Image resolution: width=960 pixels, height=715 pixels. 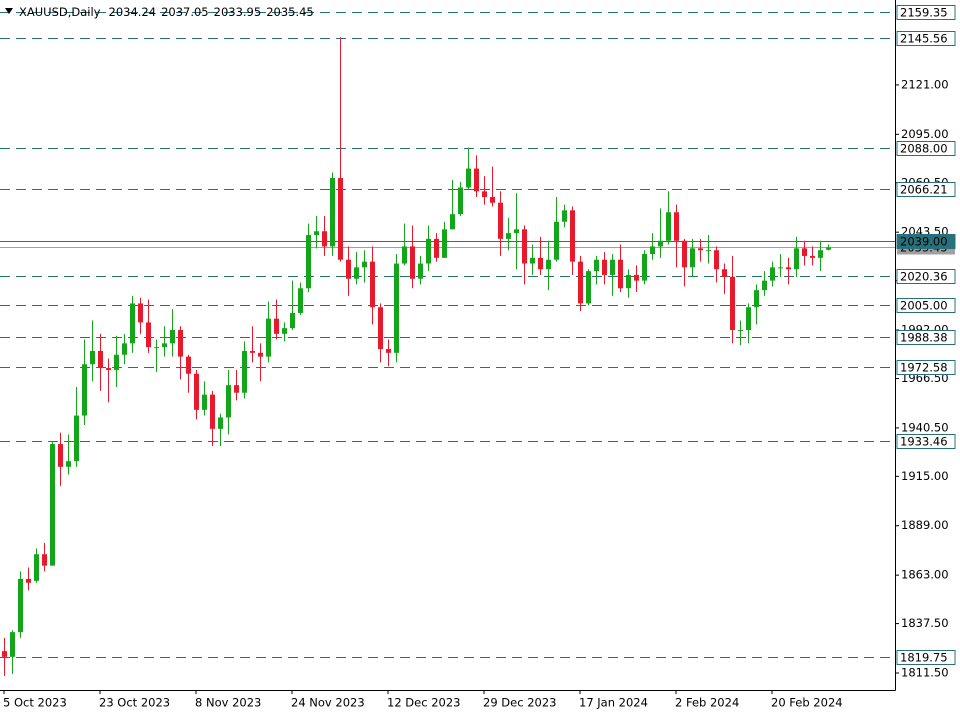 I want to click on y-tick-label: 2095.00, so click(x=925, y=134).